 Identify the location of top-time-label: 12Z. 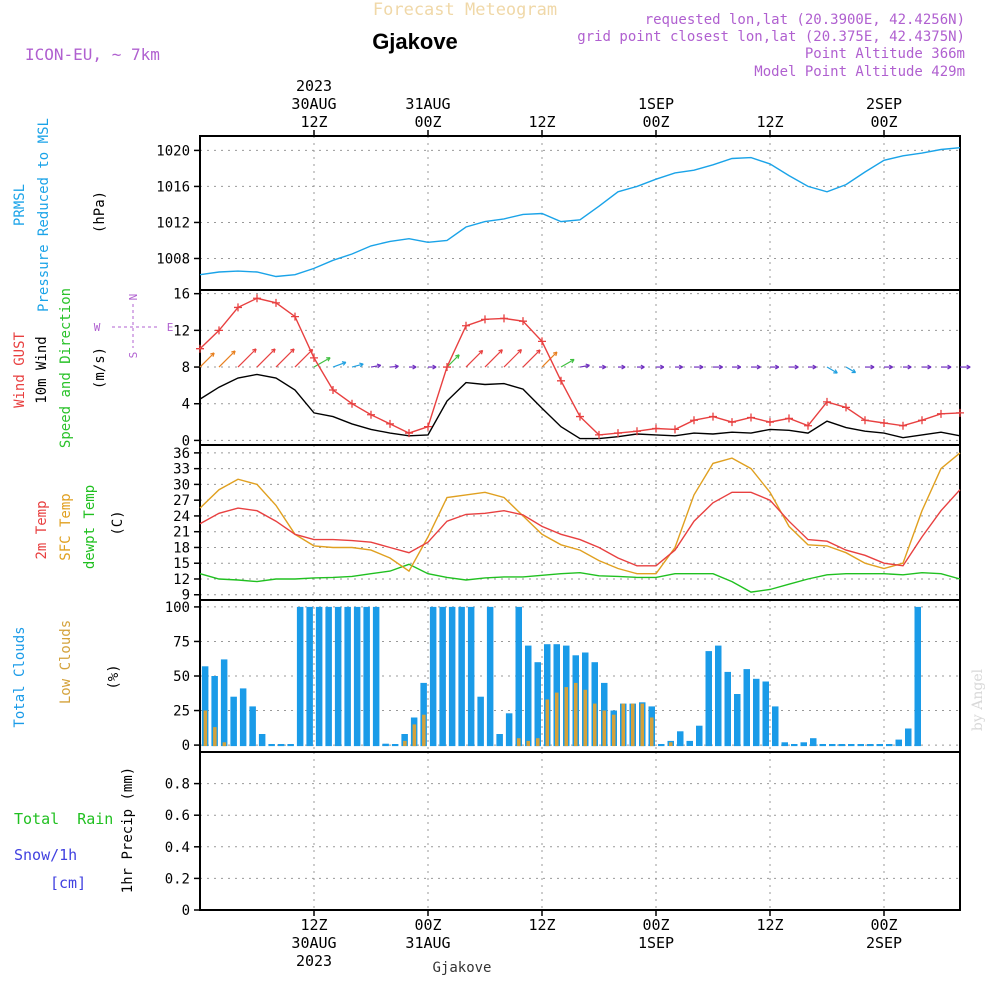
(770, 124).